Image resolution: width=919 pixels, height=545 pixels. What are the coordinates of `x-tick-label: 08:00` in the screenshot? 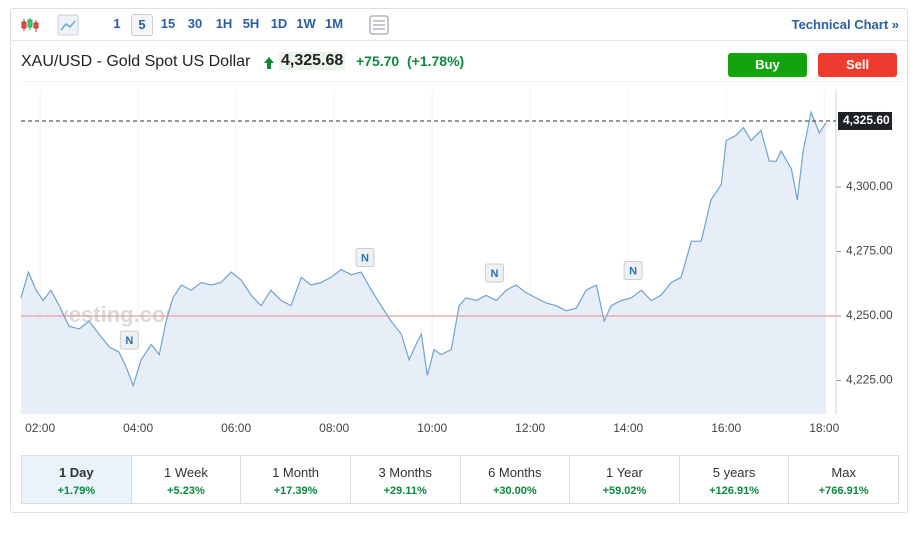 It's located at (334, 428).